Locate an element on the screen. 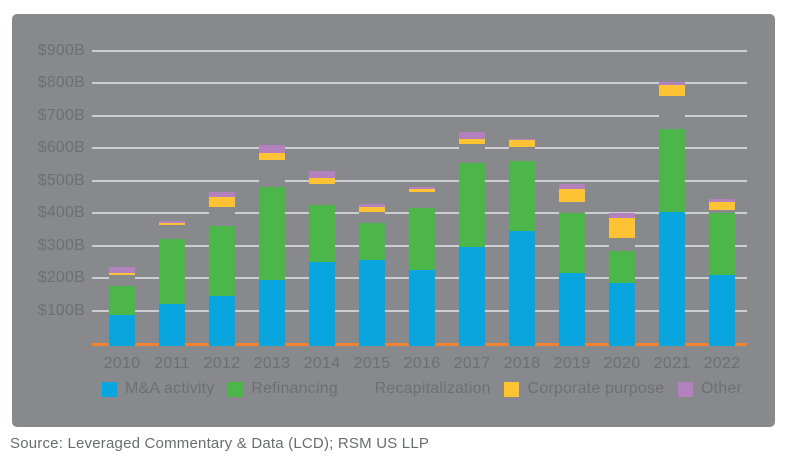  legend-item-refinancing: Refinancing is located at coordinates (283, 389).